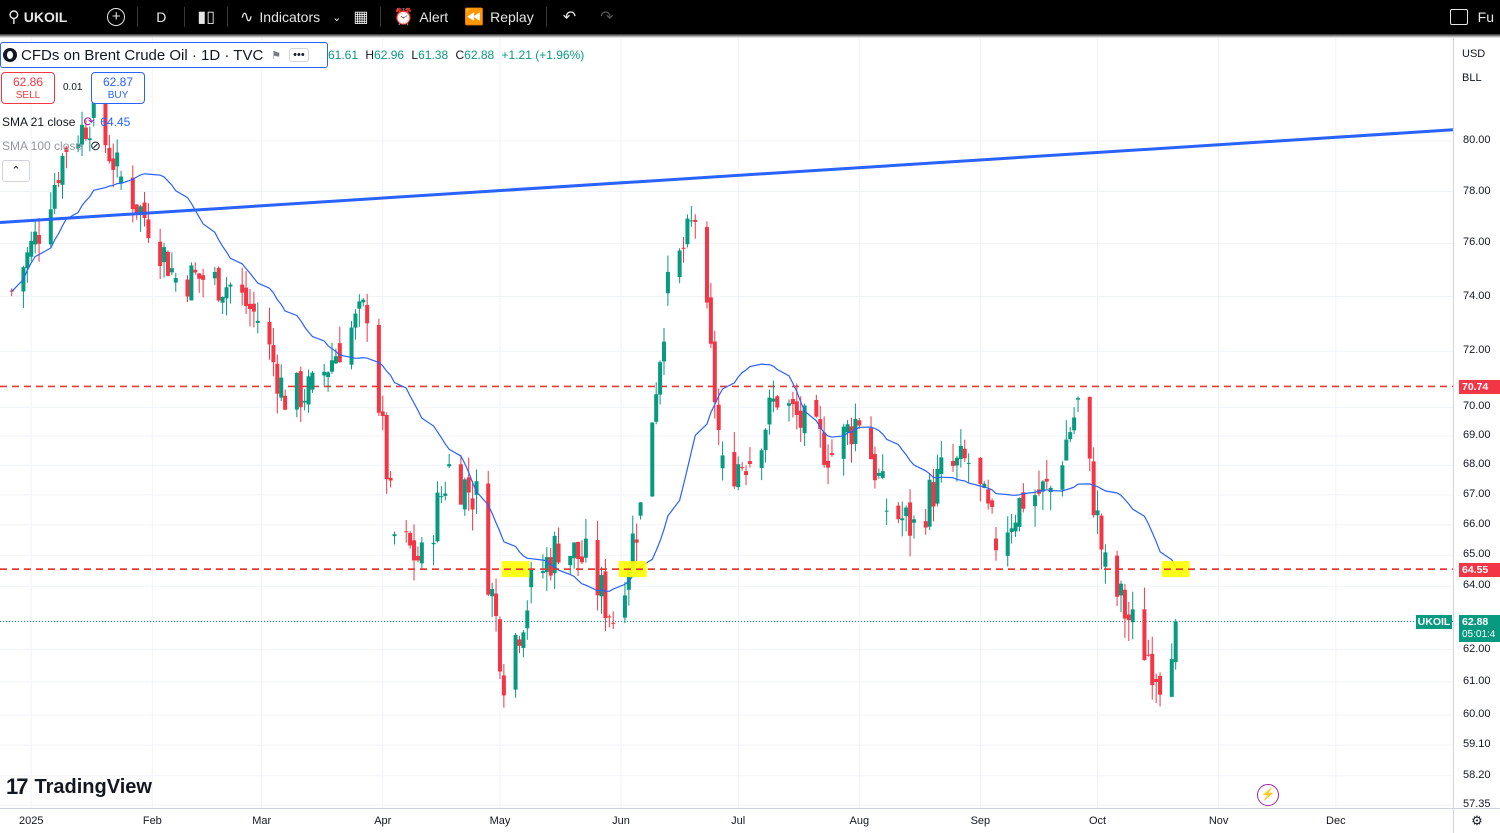  What do you see at coordinates (185, 17) in the screenshot?
I see `toolbar-divider` at bounding box center [185, 17].